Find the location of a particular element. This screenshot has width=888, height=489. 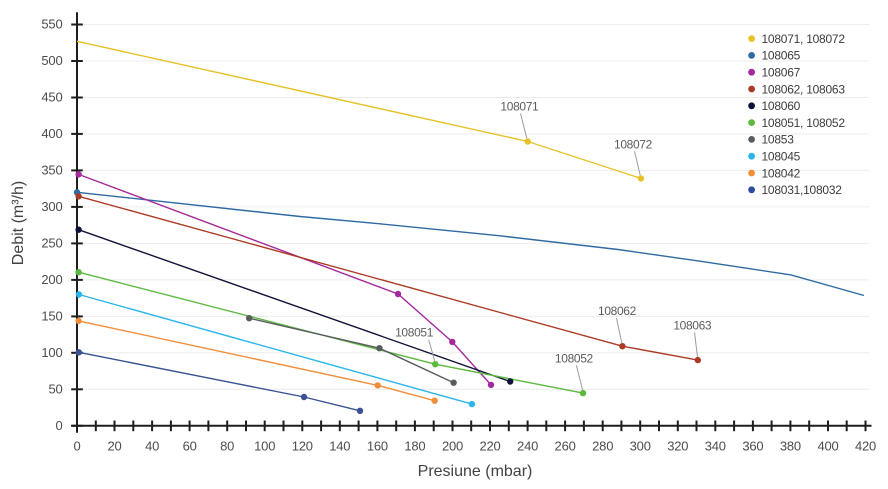

svg-text: 108051, 108052 is located at coordinates (804, 123).